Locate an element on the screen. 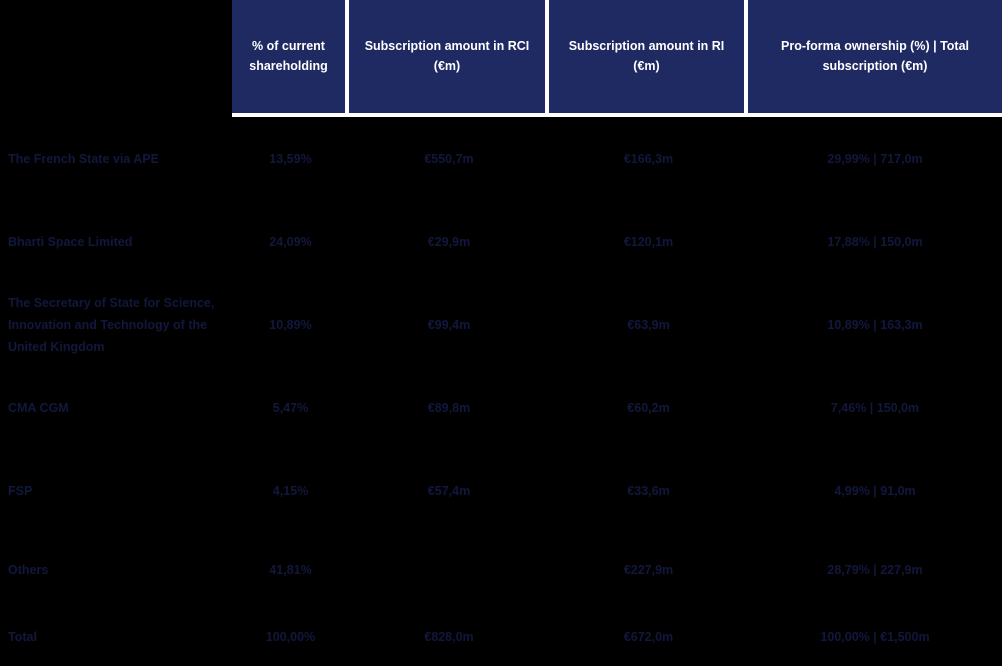 This screenshot has width=1002, height=666. header-corner-spacer is located at coordinates (116, 58).